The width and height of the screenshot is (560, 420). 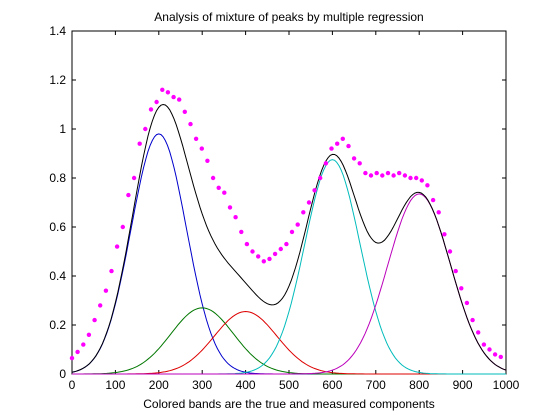 I want to click on x-tick-label: 400, so click(x=246, y=385).